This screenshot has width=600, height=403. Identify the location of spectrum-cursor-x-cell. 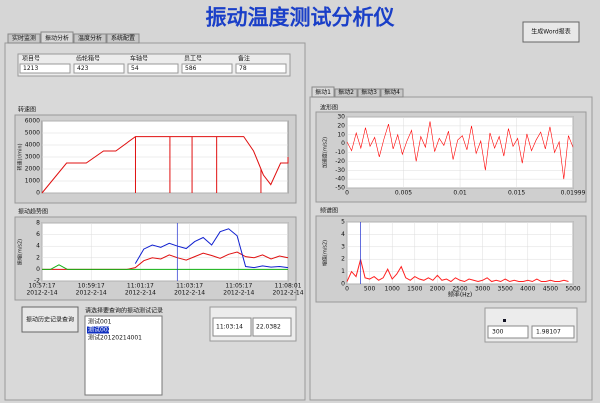
(508, 332).